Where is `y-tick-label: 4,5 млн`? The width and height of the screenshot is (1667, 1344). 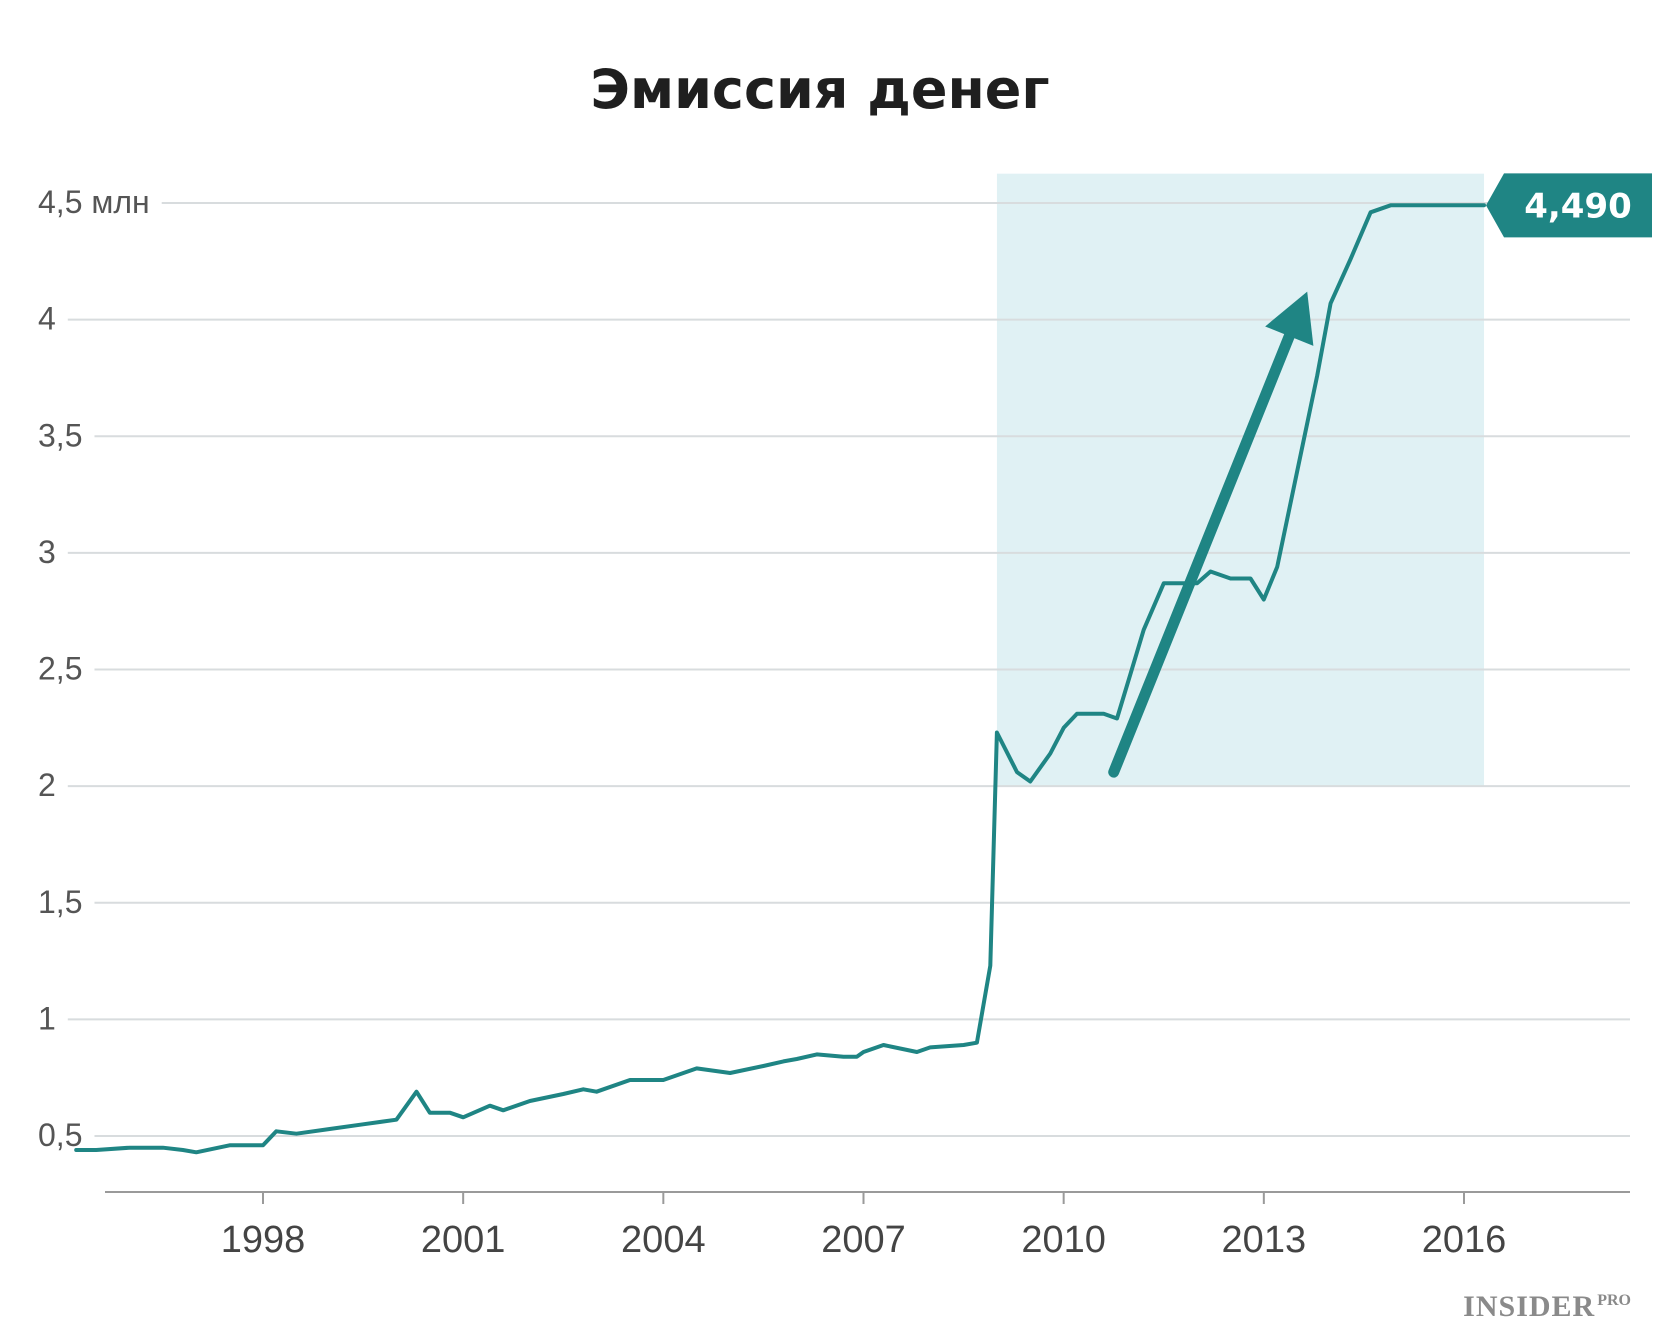 y-tick-label: 4,5 млн is located at coordinates (94, 202).